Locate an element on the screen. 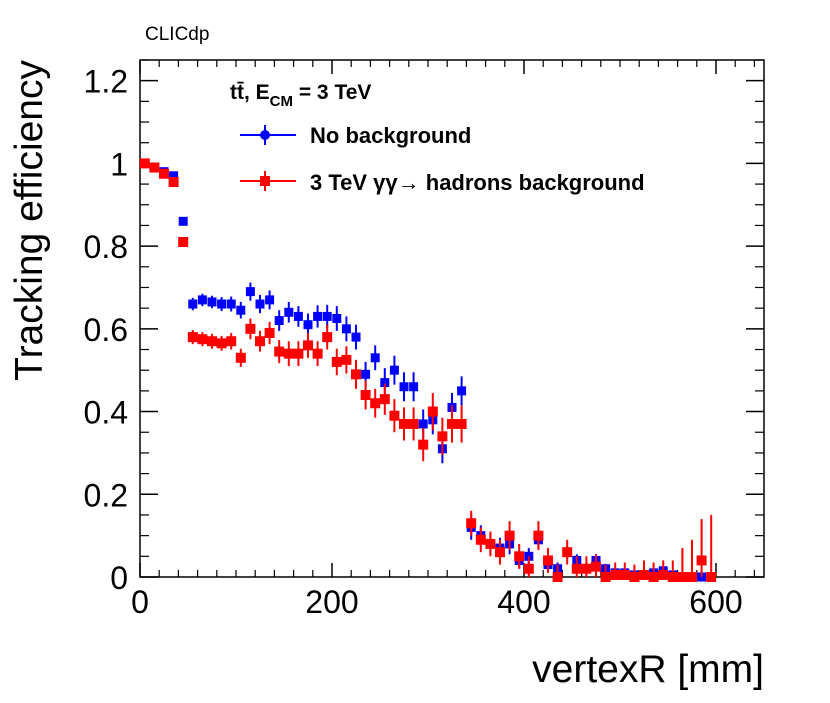 Image resolution: width=830 pixels, height=703 pixels. legend-marker-blue is located at coordinates (265, 135).